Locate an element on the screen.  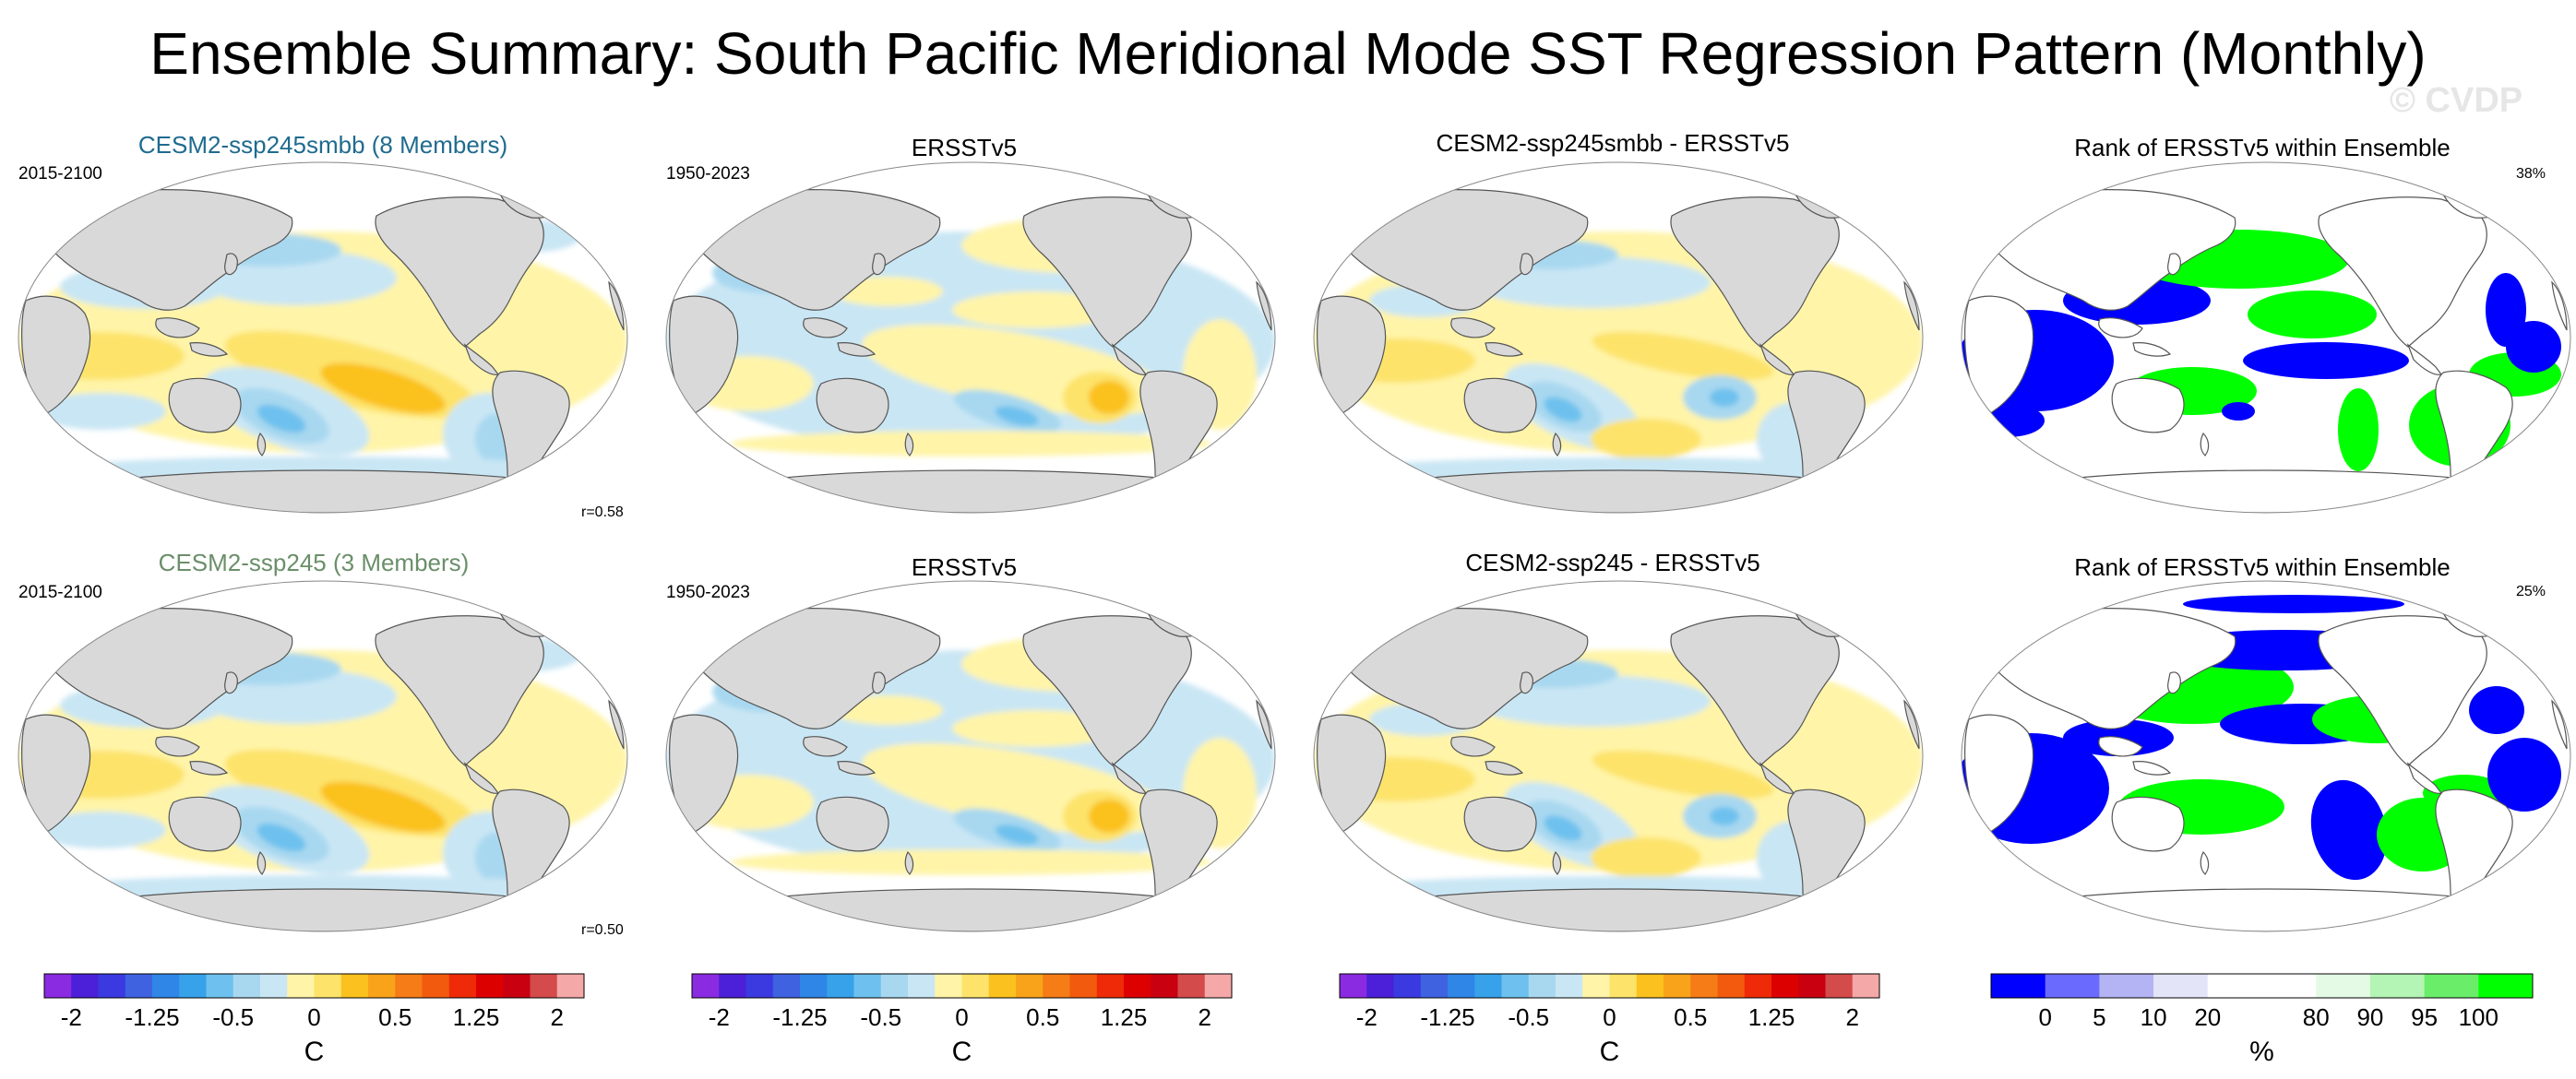
panel-pct-r1c4: 38% is located at coordinates (2531, 174).